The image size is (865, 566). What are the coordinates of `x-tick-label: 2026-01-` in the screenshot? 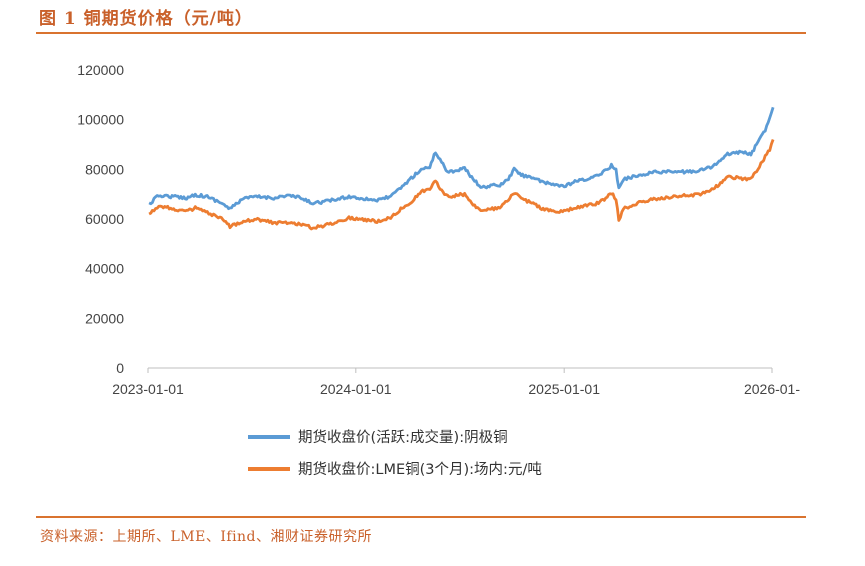 It's located at (772, 389).